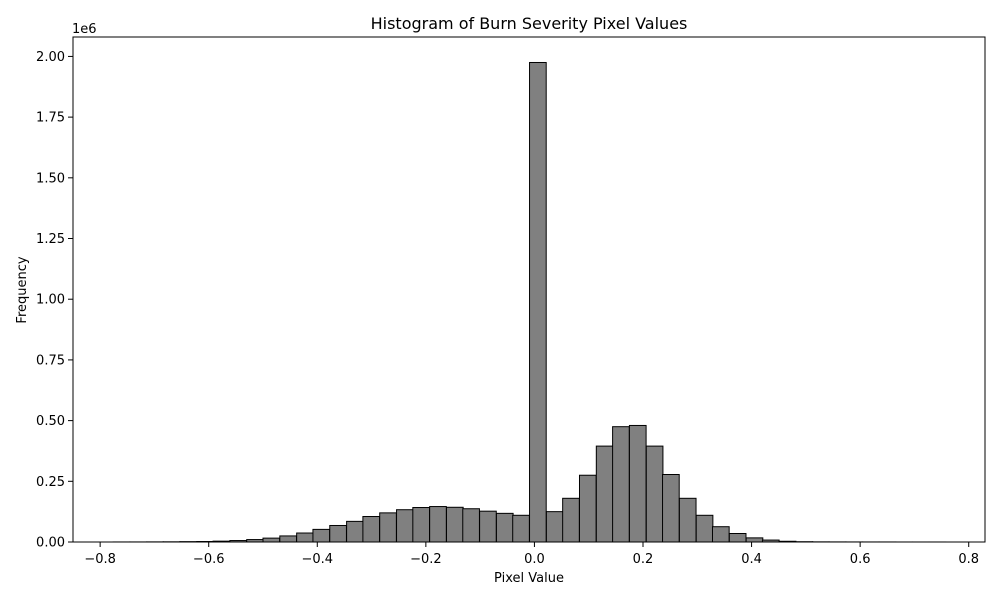 This screenshot has height=605, width=1000. I want to click on y-axis-label: Frequency, so click(22, 289).